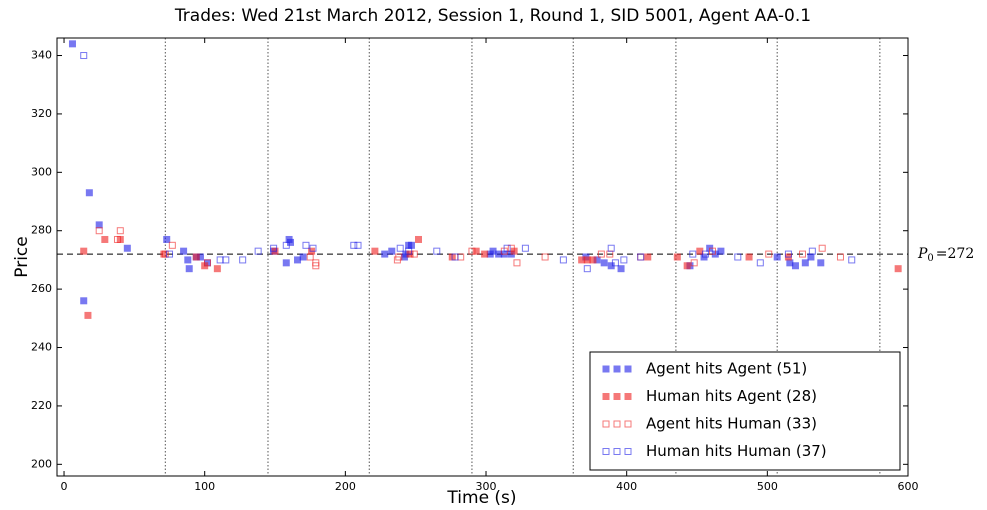 The image size is (987, 510). What do you see at coordinates (64, 486) in the screenshot?
I see `x-tick-label: 0` at bounding box center [64, 486].